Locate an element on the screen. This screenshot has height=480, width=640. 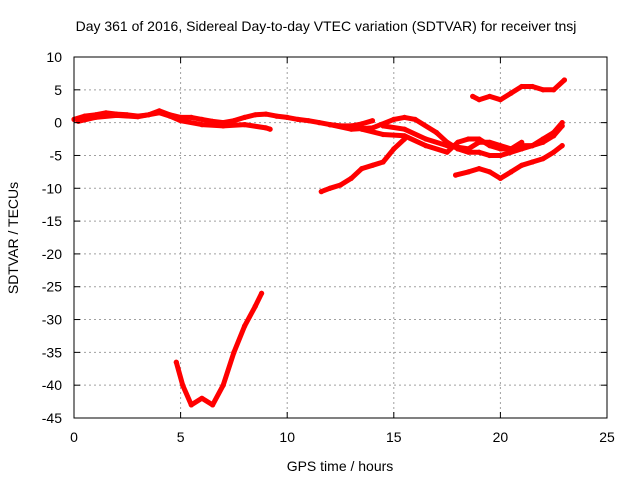
y-tick-label: -25 is located at coordinates (52, 287).